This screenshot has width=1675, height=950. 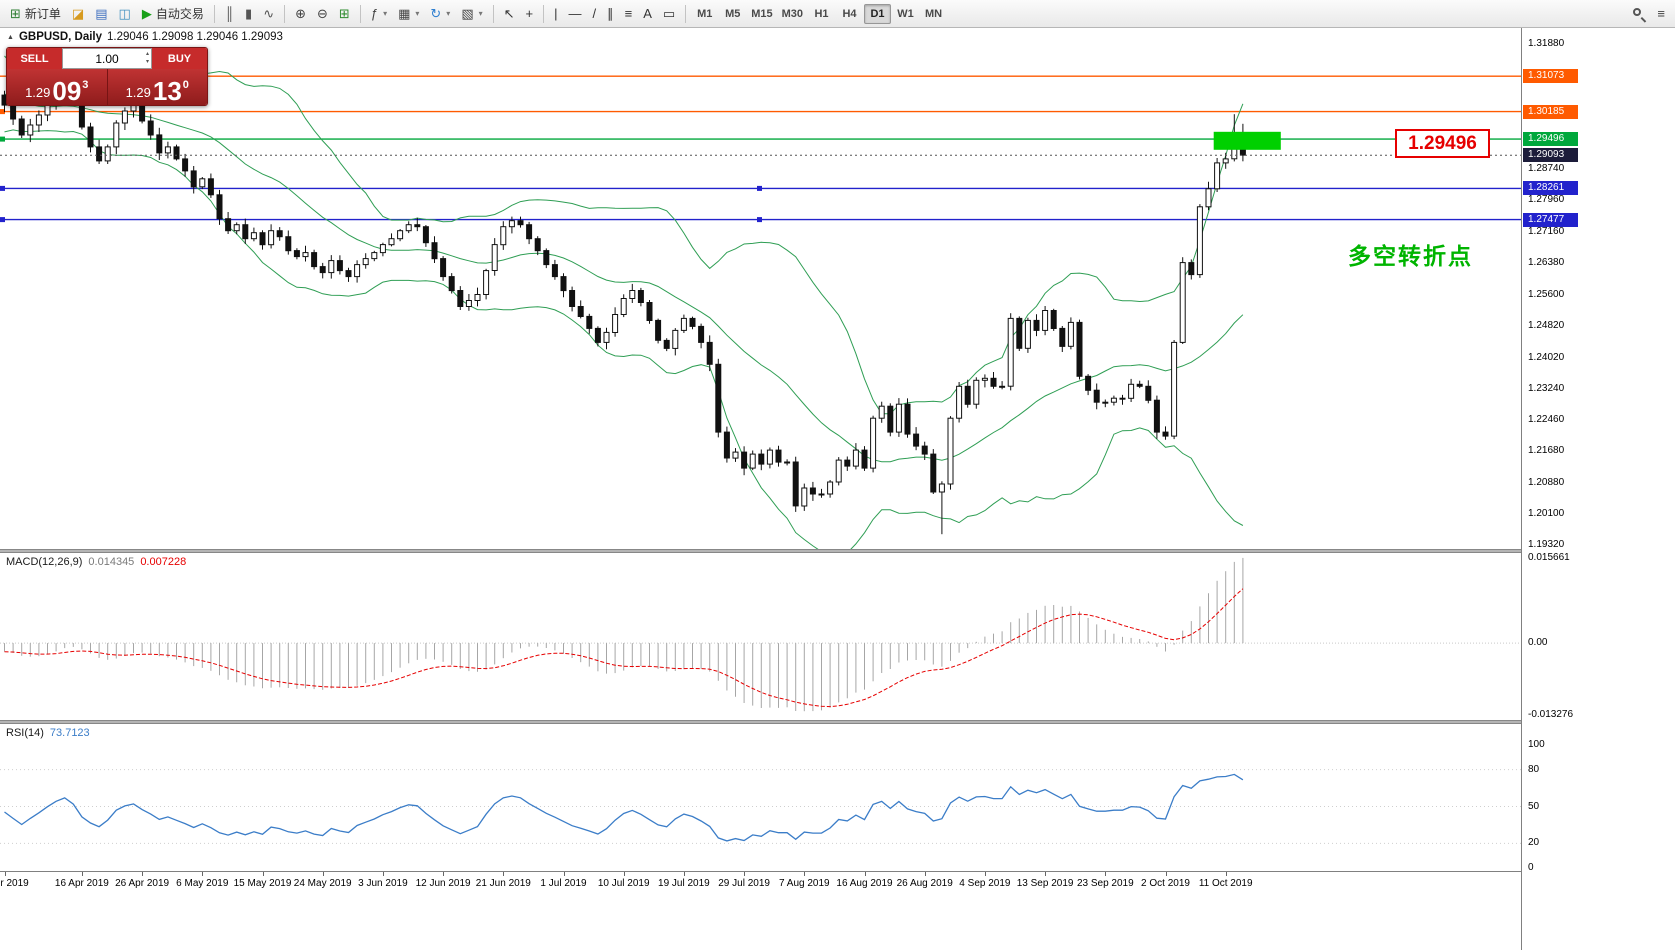 I want to click on cursor-button: ↖, so click(x=509, y=14).